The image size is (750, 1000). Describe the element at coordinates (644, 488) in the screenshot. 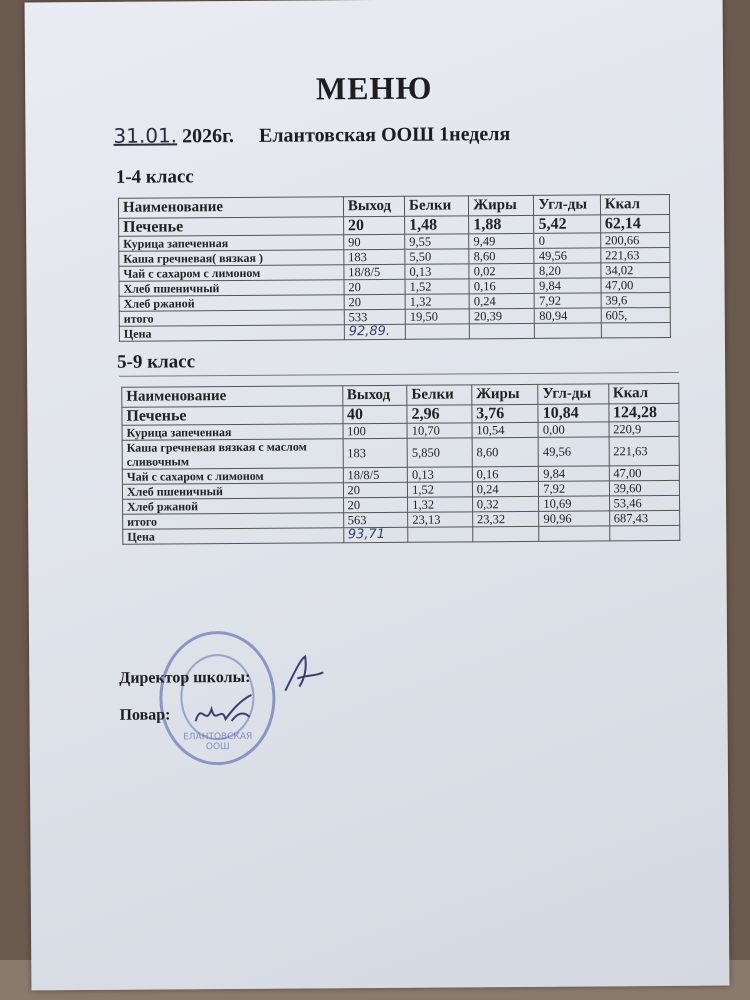

I see `cell-value: 39,60` at that location.